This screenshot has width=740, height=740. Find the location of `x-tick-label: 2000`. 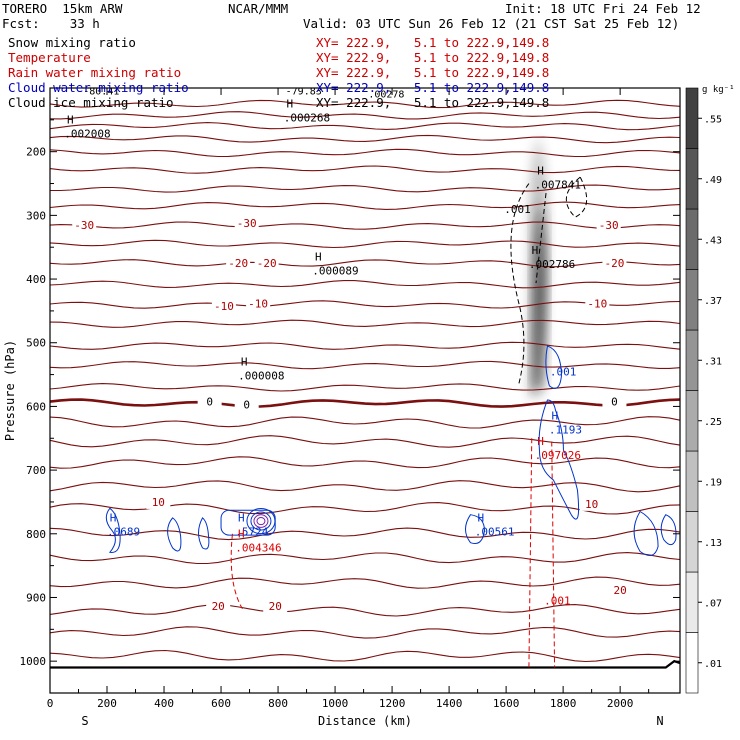

x-tick-label: 2000 is located at coordinates (620, 703).